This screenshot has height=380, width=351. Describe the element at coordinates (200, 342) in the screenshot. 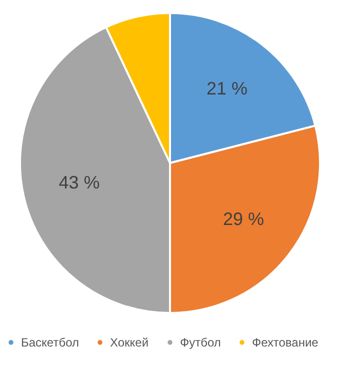

I see `legend-label: Футбол` at that location.